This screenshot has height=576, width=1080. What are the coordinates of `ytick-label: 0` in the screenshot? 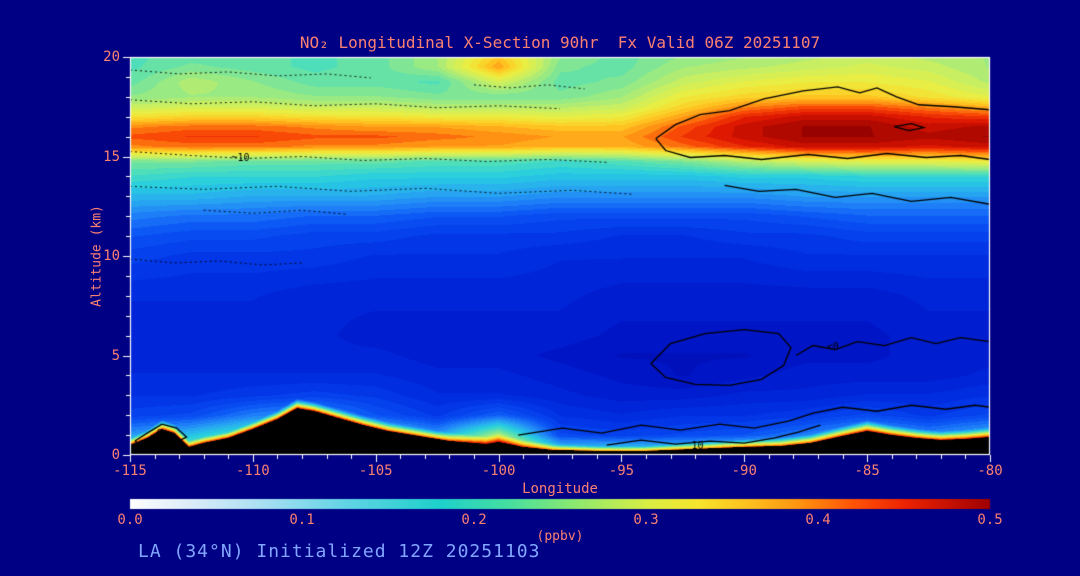 It's located at (115, 455).